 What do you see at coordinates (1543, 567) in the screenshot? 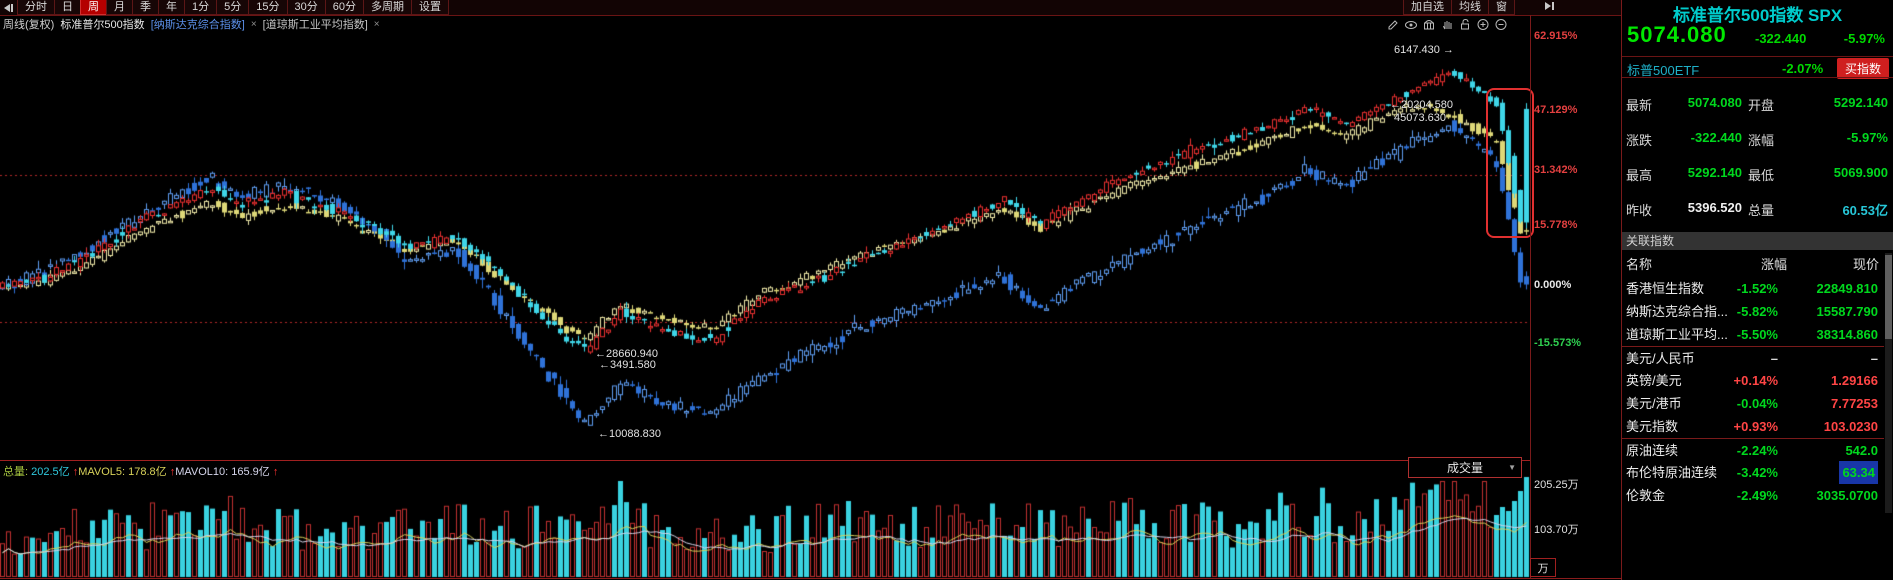
I see `volume-unit-label: 万` at bounding box center [1543, 567].